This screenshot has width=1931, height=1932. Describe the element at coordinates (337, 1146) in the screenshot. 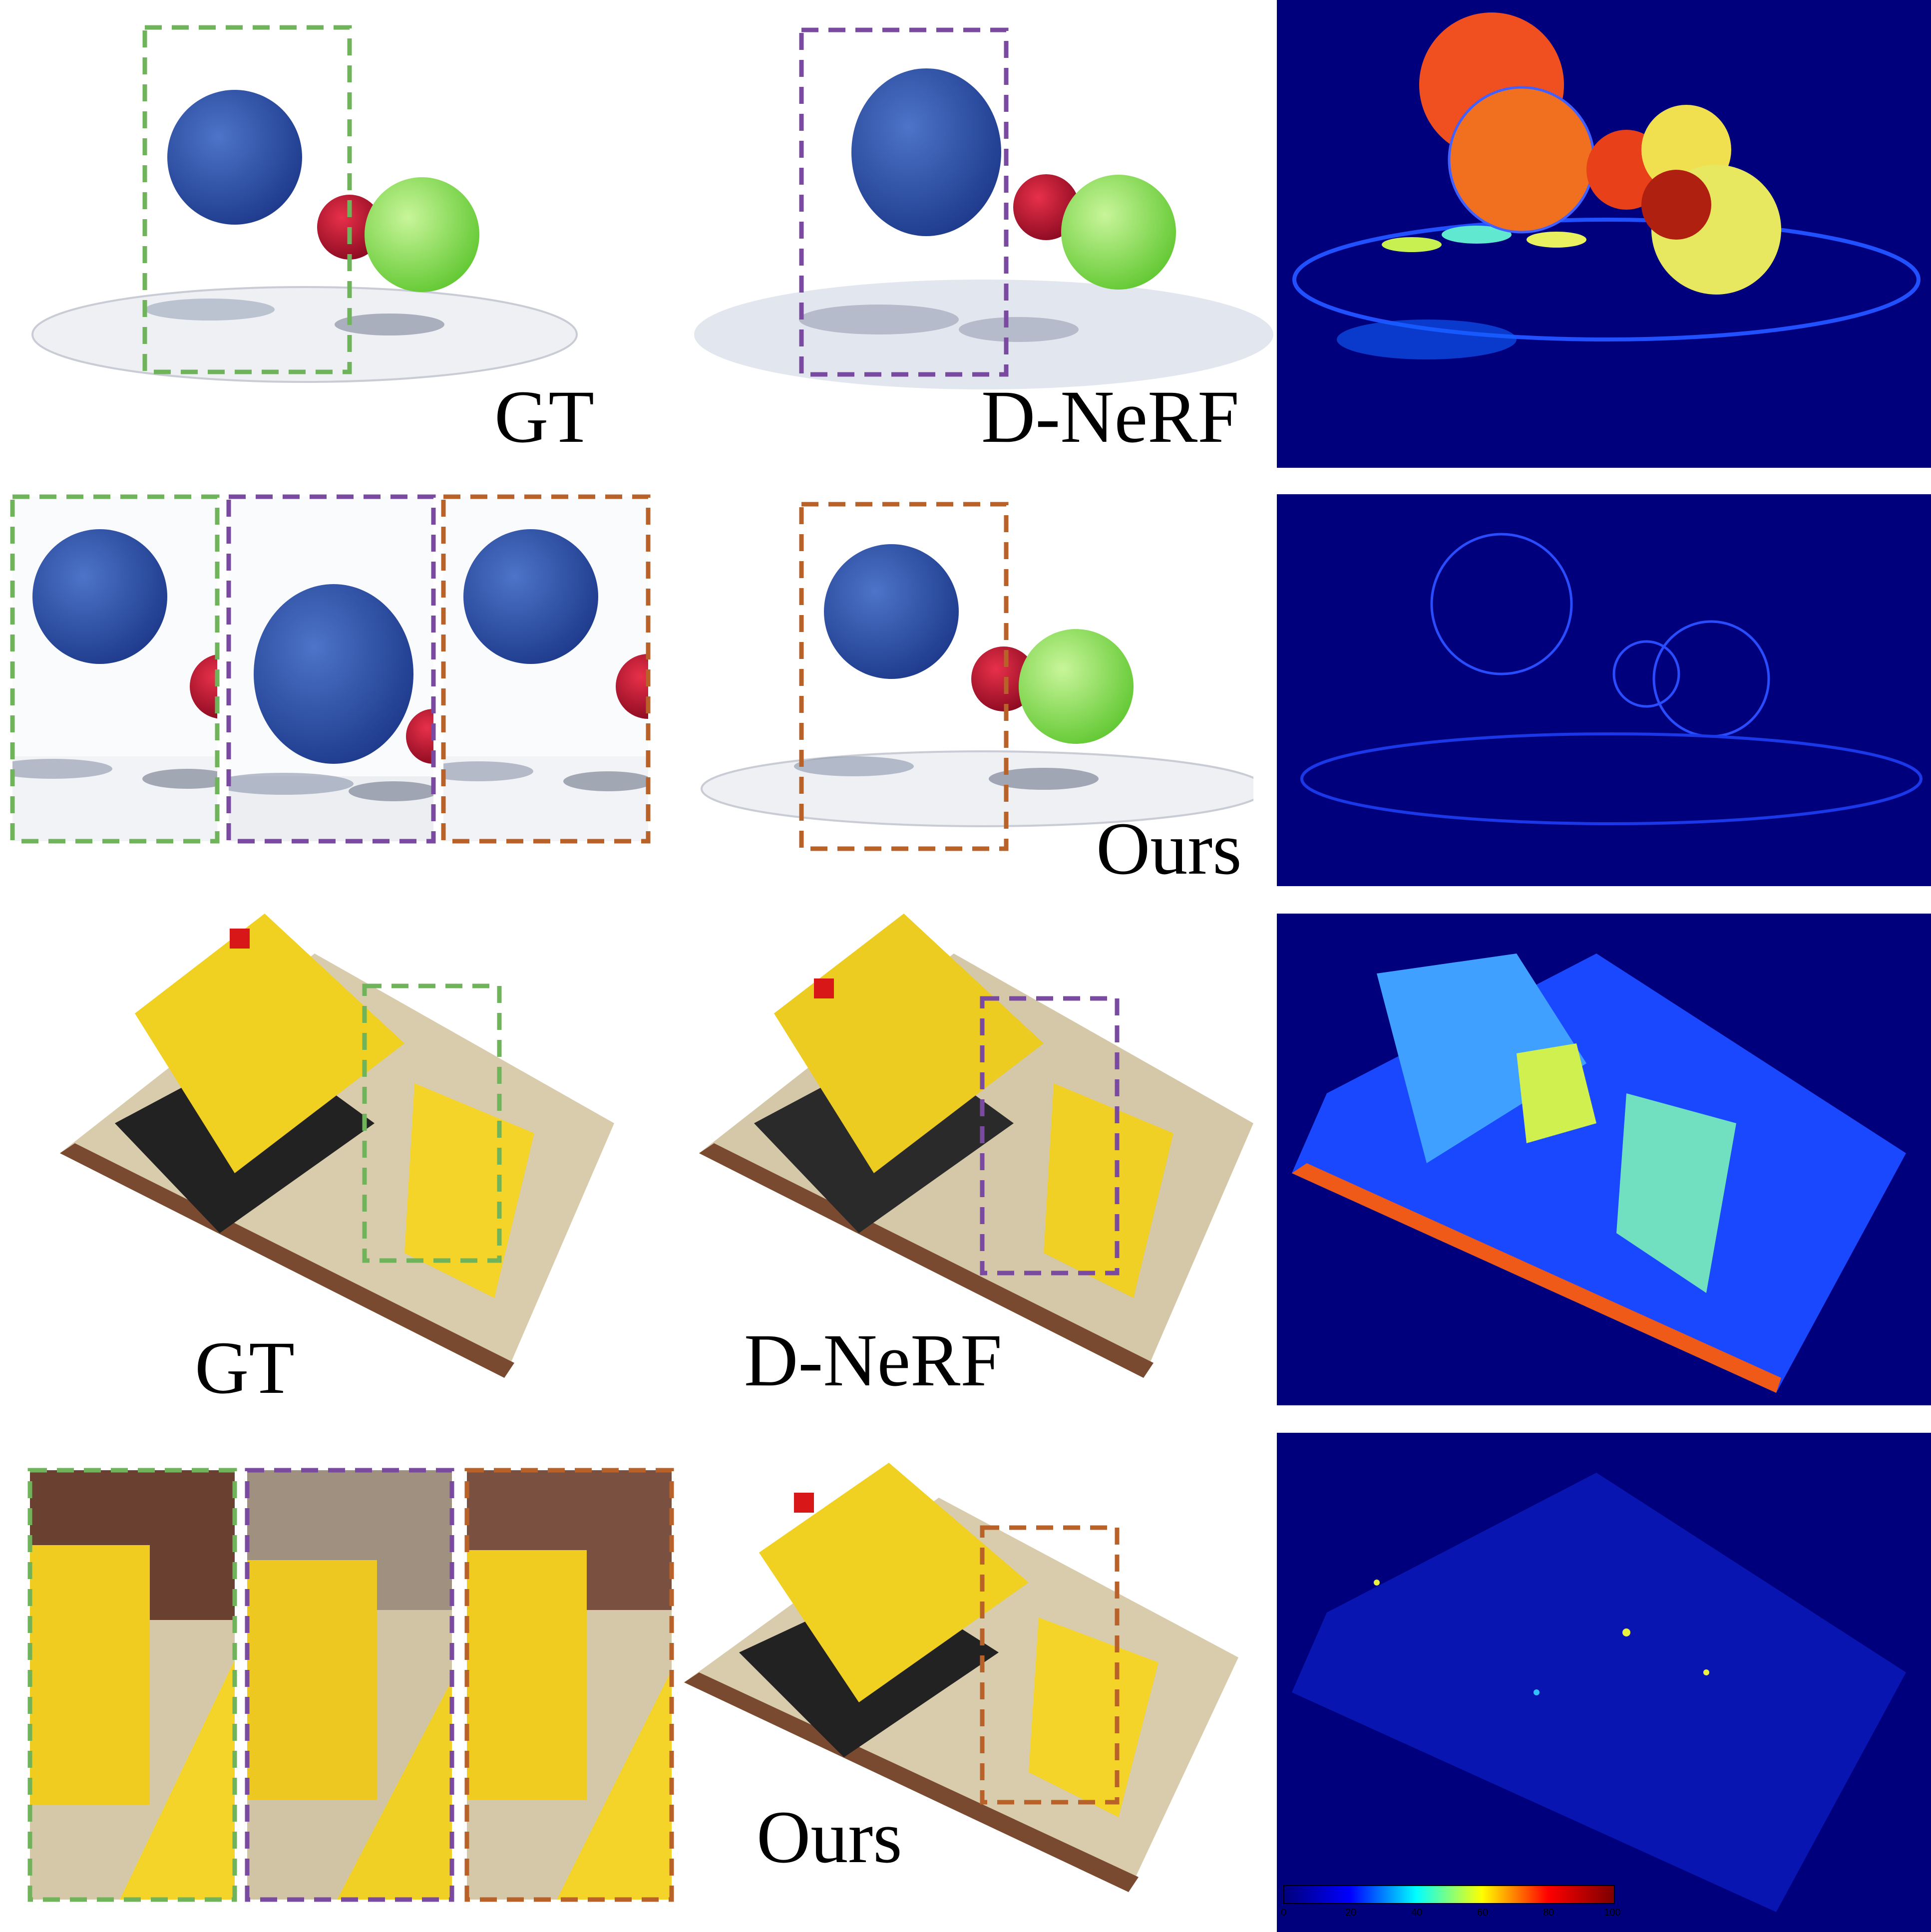

I see `lego-gt-image` at that location.